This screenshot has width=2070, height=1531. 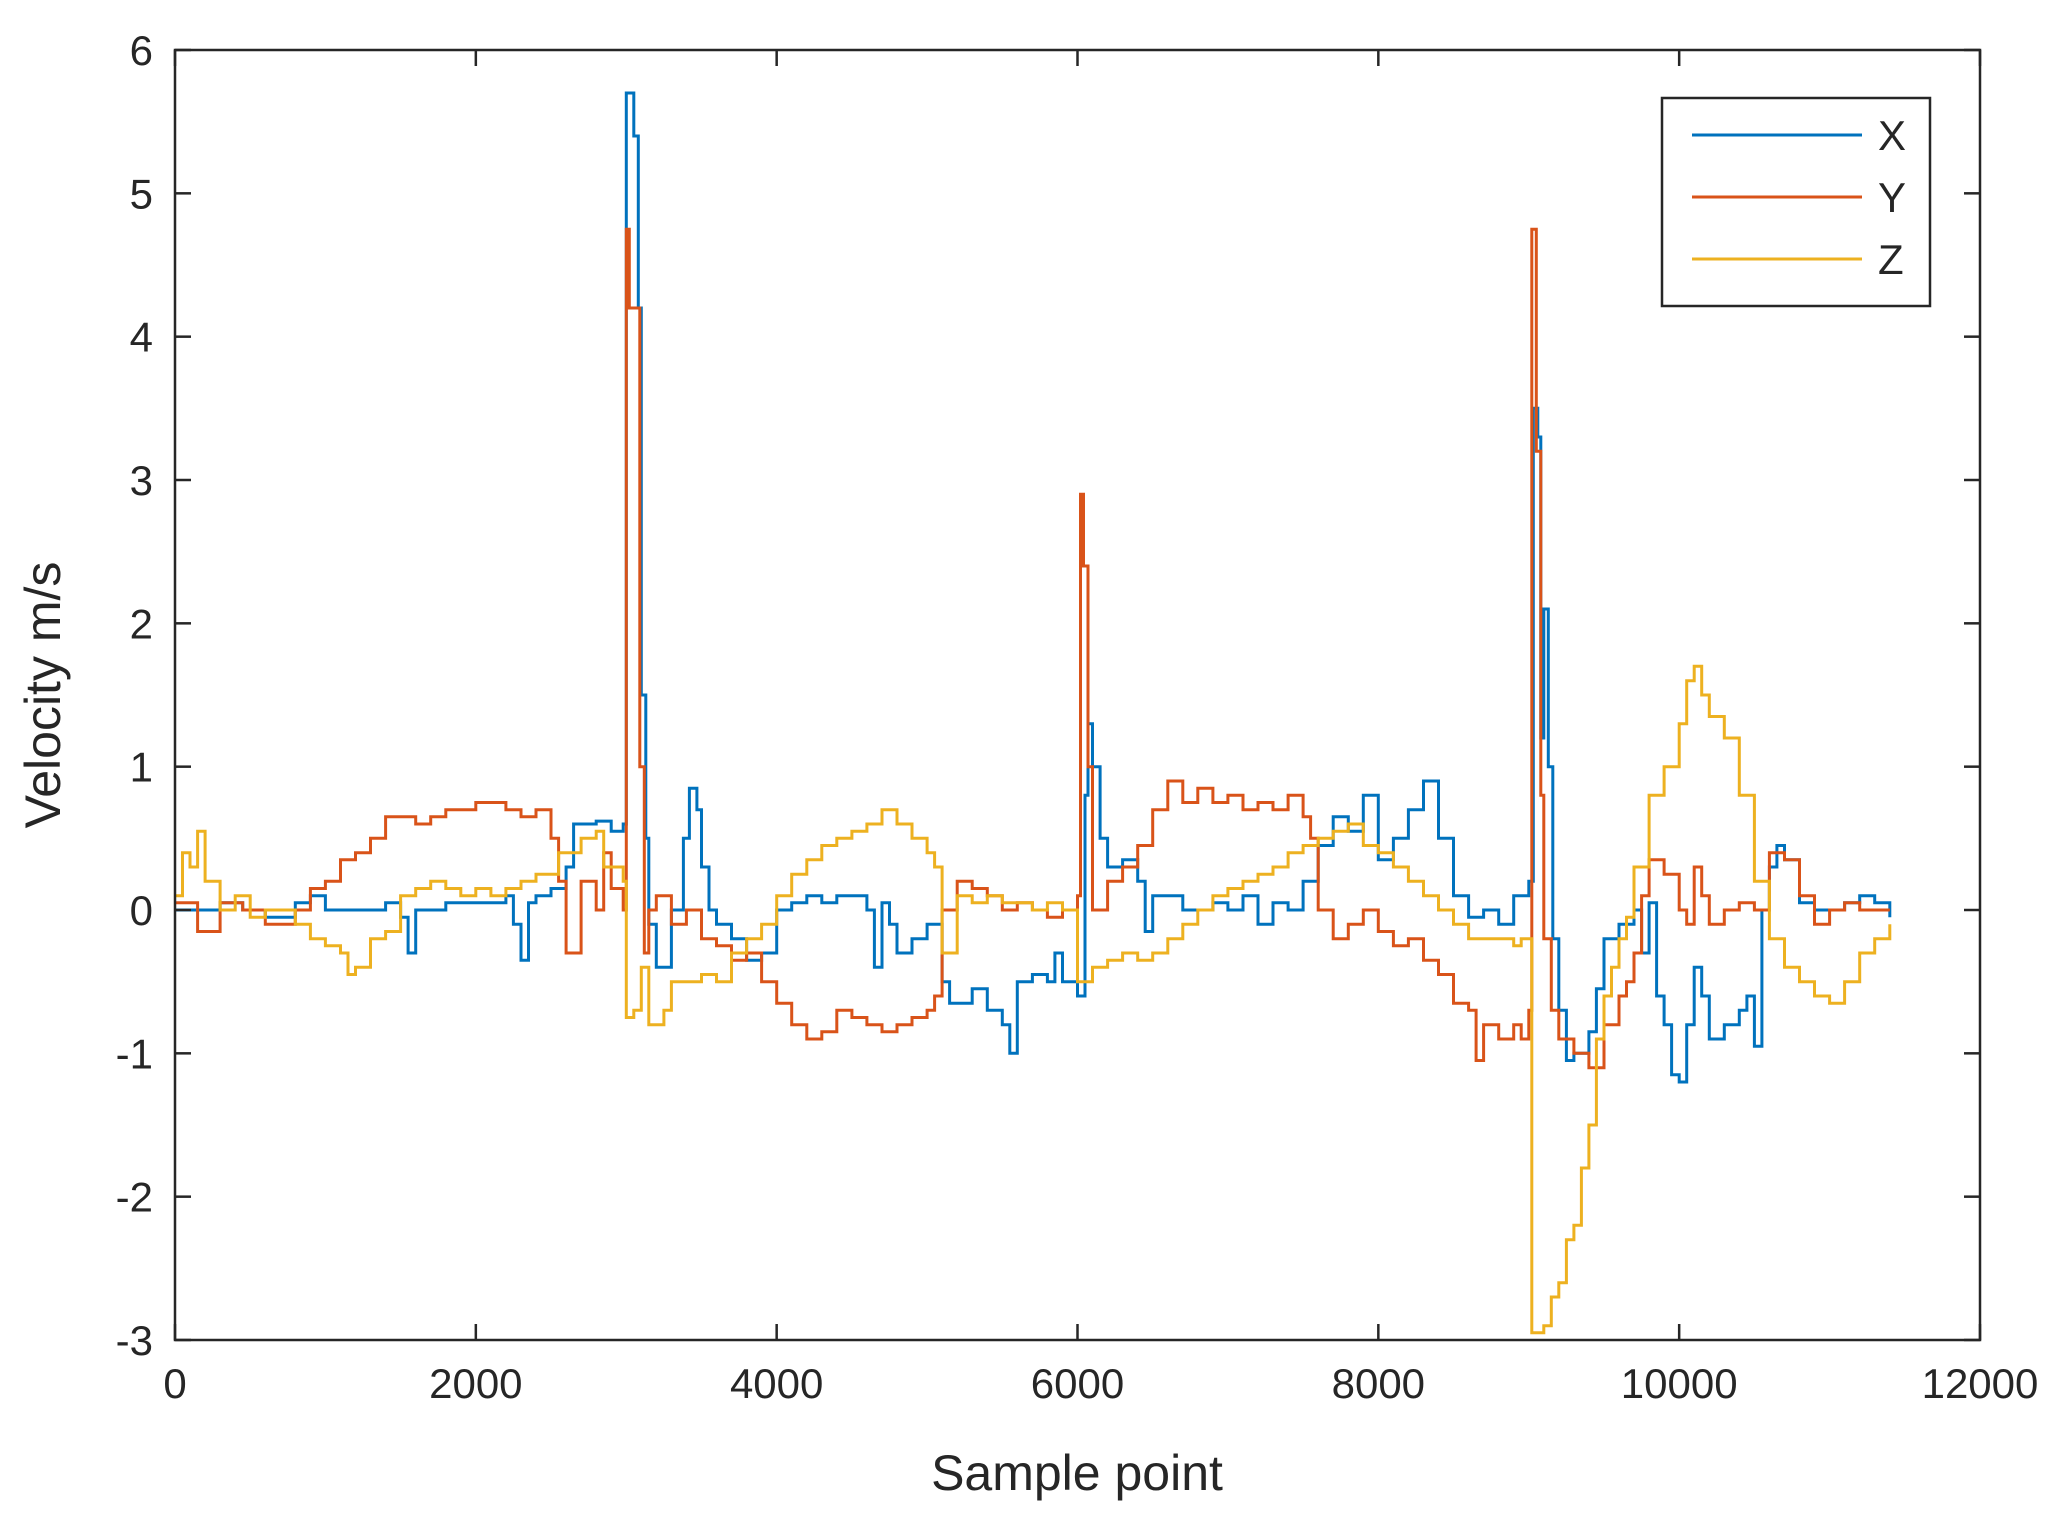 What do you see at coordinates (1892, 135) in the screenshot?
I see `legend-label-x: X` at bounding box center [1892, 135].